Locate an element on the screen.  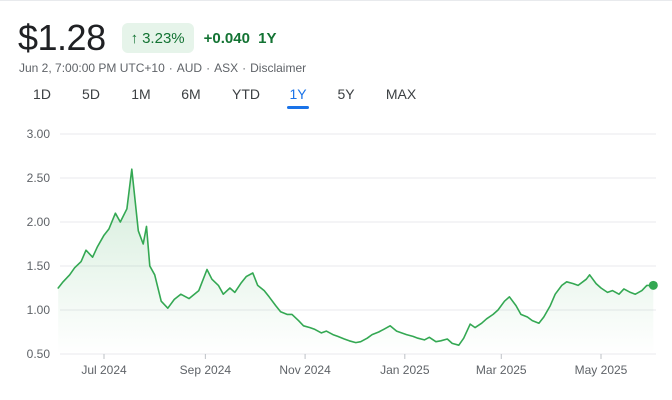
x-tick-label: Sep 2024 is located at coordinates (206, 370).